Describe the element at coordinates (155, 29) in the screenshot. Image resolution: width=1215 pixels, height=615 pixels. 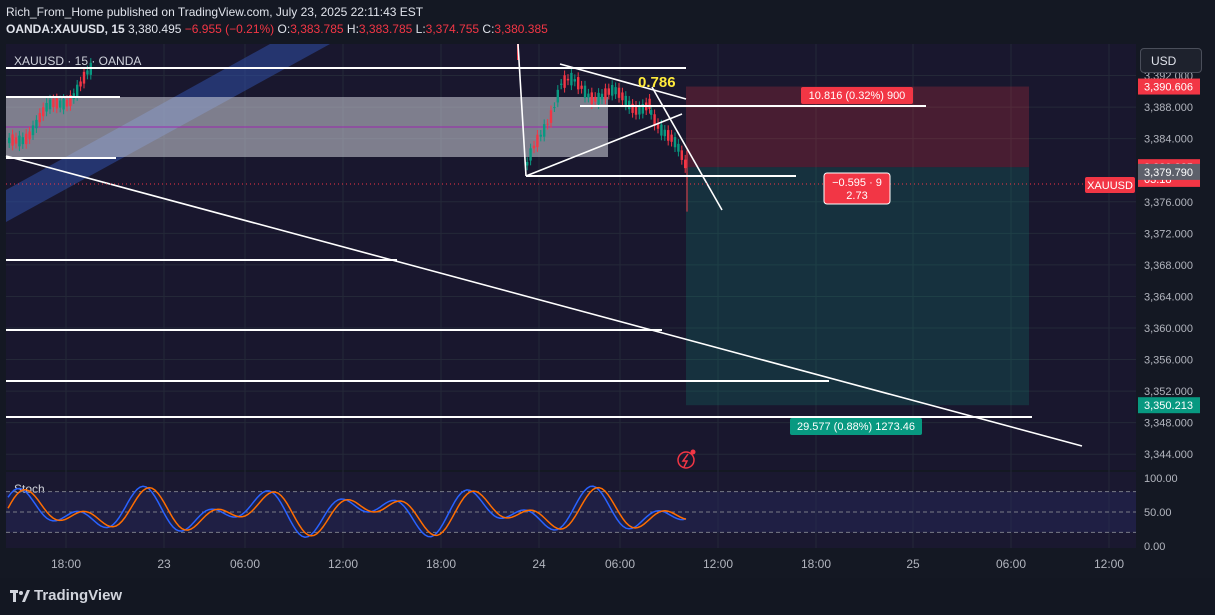
I see `last-price: 3,380.495` at that location.